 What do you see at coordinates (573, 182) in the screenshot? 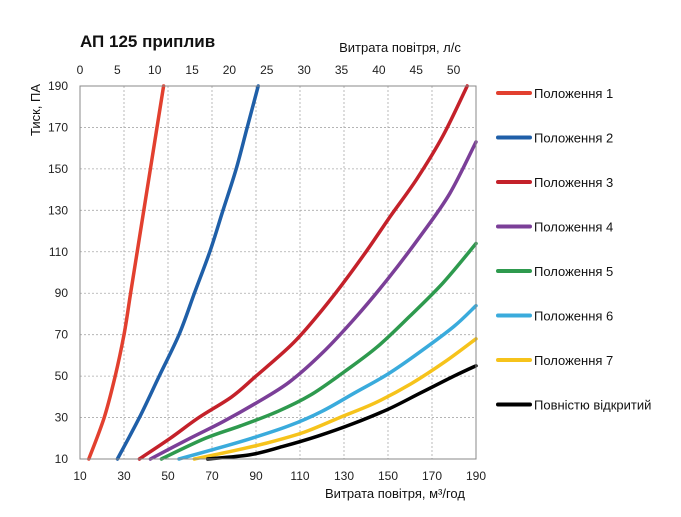
I see `legend-label-3: Положення 3` at bounding box center [573, 182].